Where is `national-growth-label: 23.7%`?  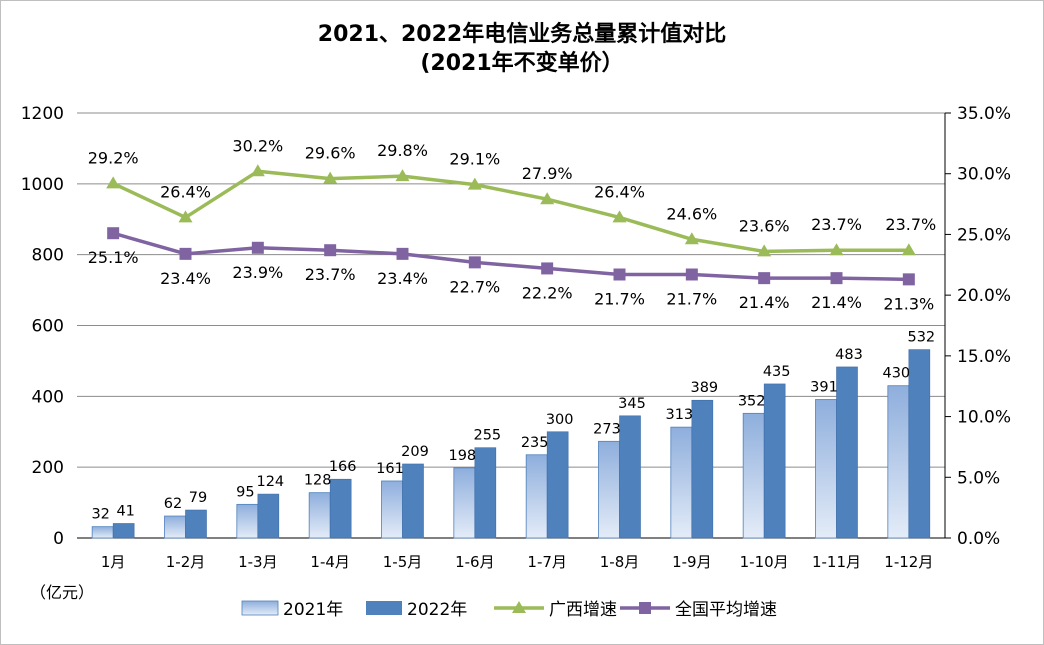 national-growth-label: 23.7% is located at coordinates (330, 274).